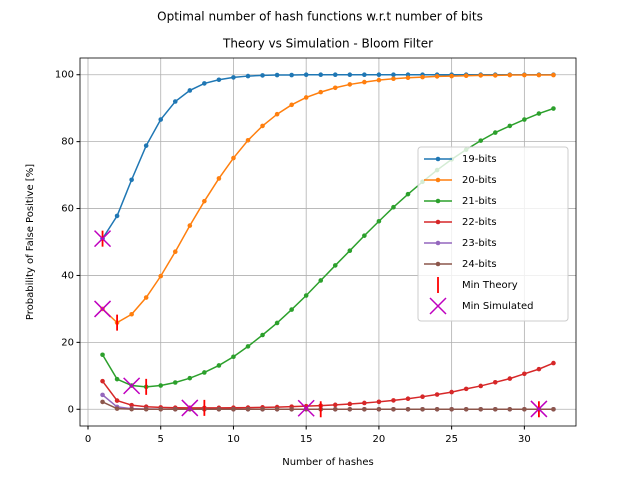 Image resolution: width=640 pixels, height=480 pixels. What do you see at coordinates (479, 243) in the screenshot?
I see `legend-label: 23-bits` at bounding box center [479, 243].